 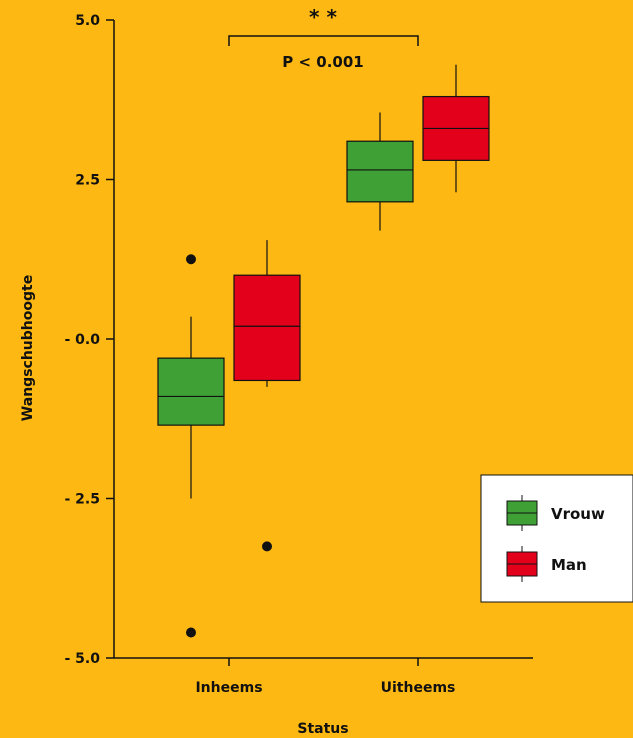 What do you see at coordinates (83, 500) in the screenshot?
I see `y-tick-label: - 2.5` at bounding box center [83, 500].